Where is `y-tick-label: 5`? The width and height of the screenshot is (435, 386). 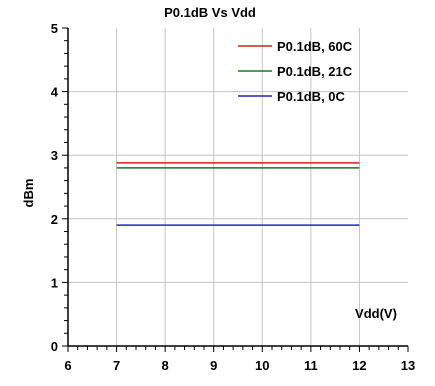 y-tick-label: 5 is located at coordinates (54, 28).